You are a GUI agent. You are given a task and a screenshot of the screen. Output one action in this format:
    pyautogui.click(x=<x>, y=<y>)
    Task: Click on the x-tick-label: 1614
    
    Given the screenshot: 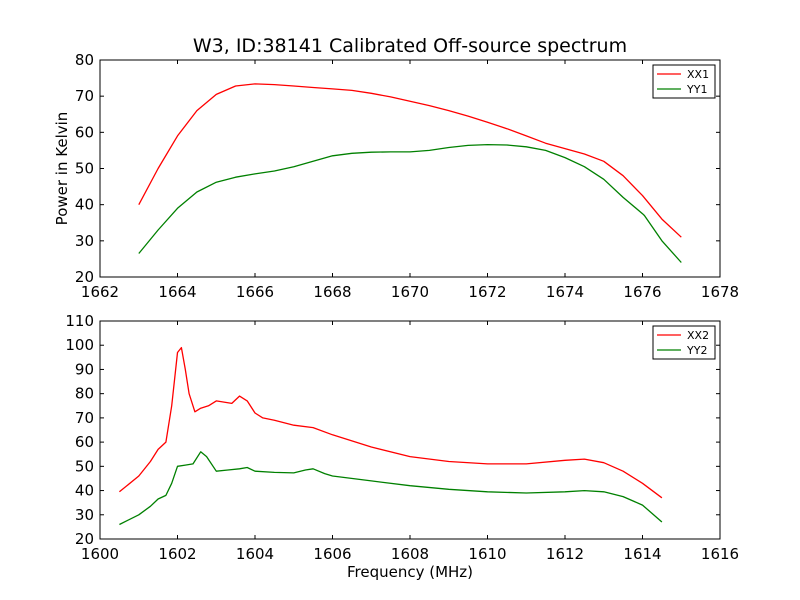 What is the action you would take?
    pyautogui.click(x=642, y=554)
    